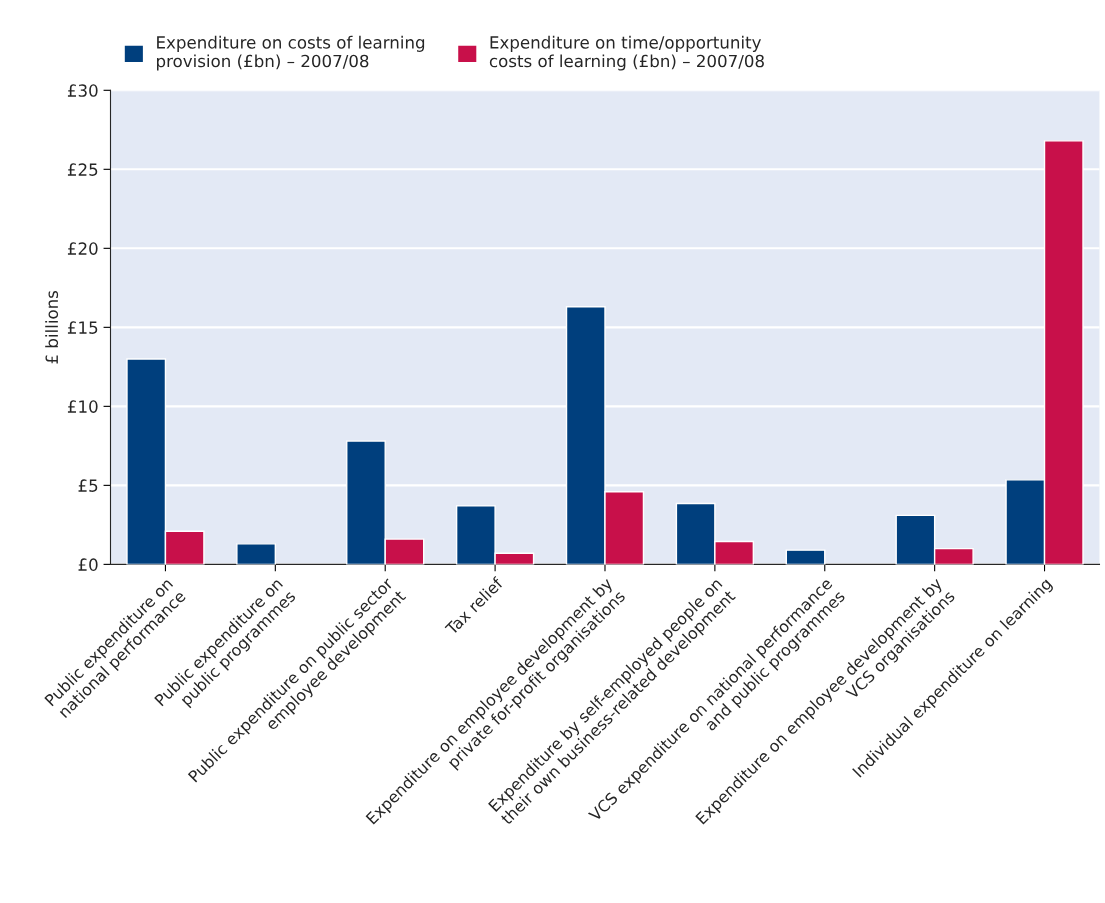 This screenshot has width=1105, height=903. Describe the element at coordinates (82, 406) in the screenshot. I see `y-tick-label: £10` at that location.